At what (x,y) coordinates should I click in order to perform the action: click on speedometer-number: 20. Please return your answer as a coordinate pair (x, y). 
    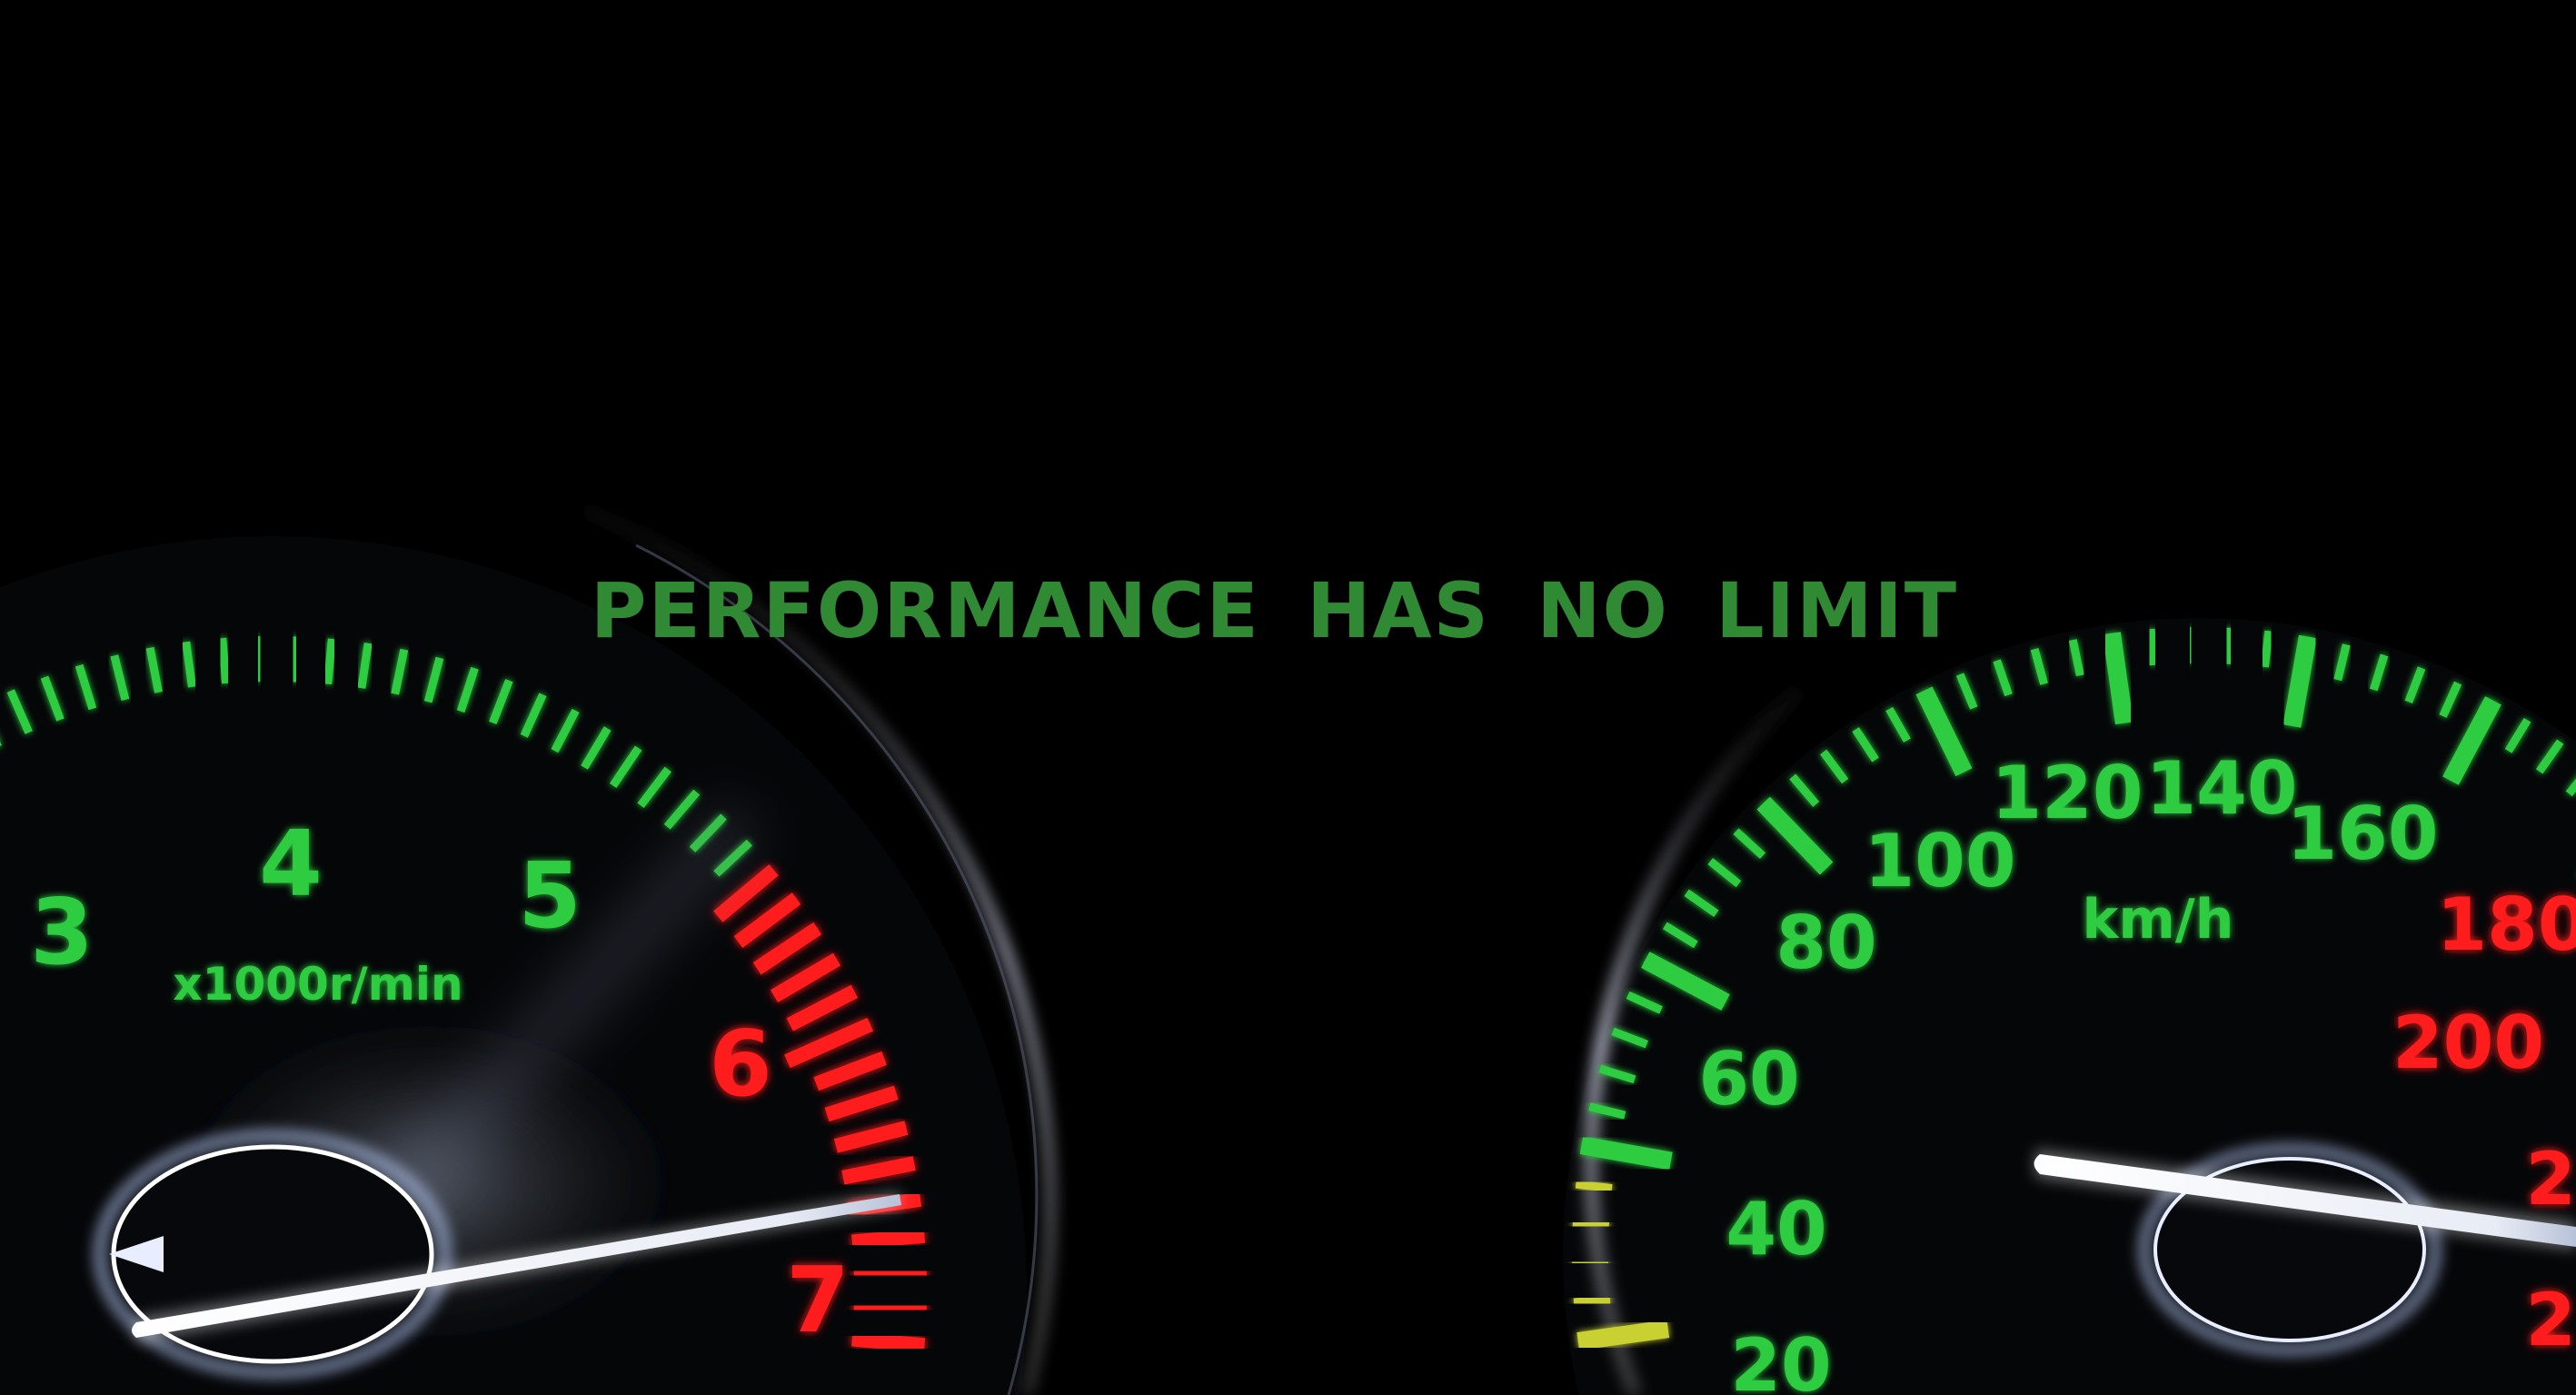
    Looking at the image, I should click on (1780, 1359).